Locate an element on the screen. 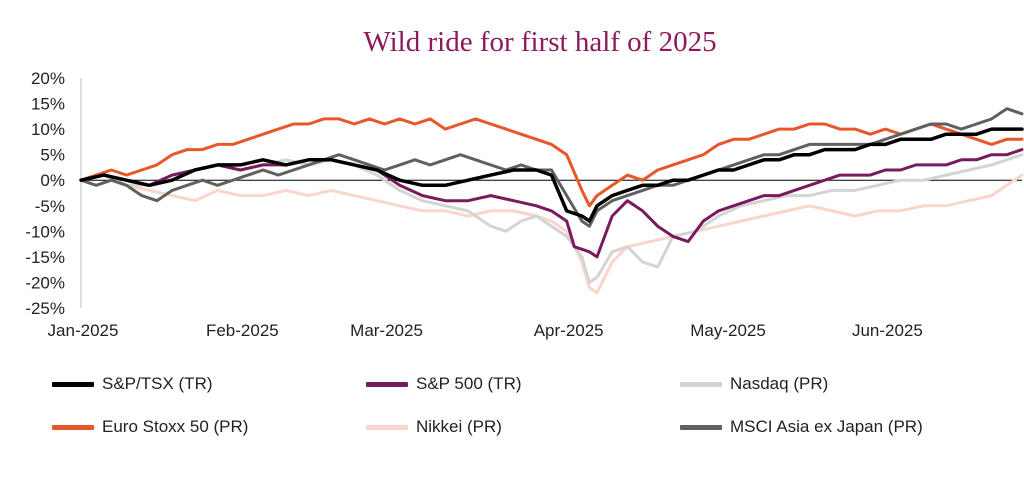  y-tick-label: 0% is located at coordinates (52, 180).